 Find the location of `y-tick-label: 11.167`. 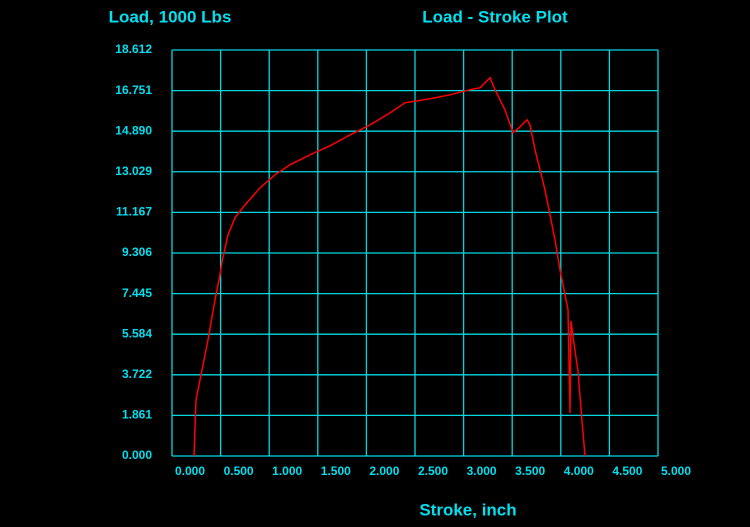

y-tick-label: 11.167 is located at coordinates (134, 212).